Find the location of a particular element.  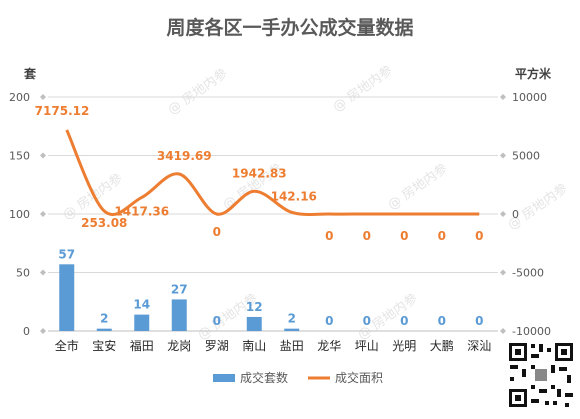

legend: 成交套数 成交面积 is located at coordinates (298, 377).